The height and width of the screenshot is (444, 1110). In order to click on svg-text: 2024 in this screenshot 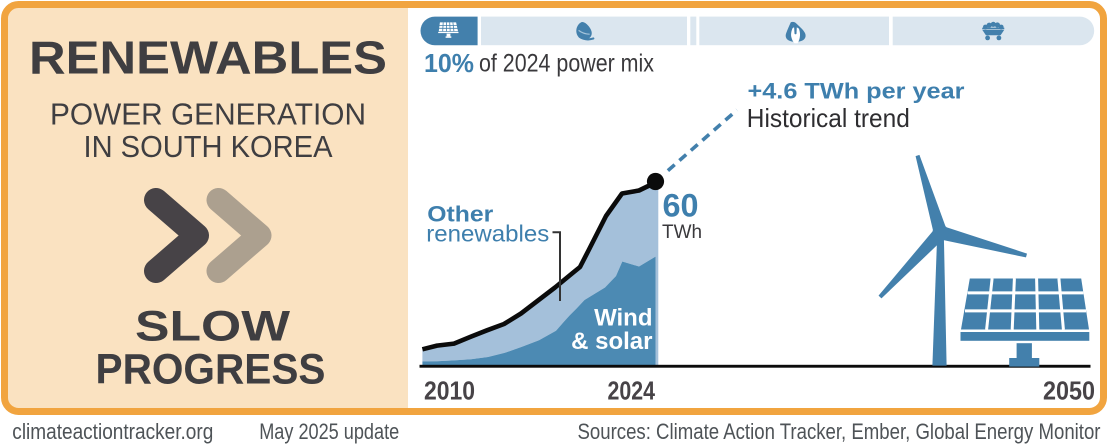, I will do `click(632, 391)`.